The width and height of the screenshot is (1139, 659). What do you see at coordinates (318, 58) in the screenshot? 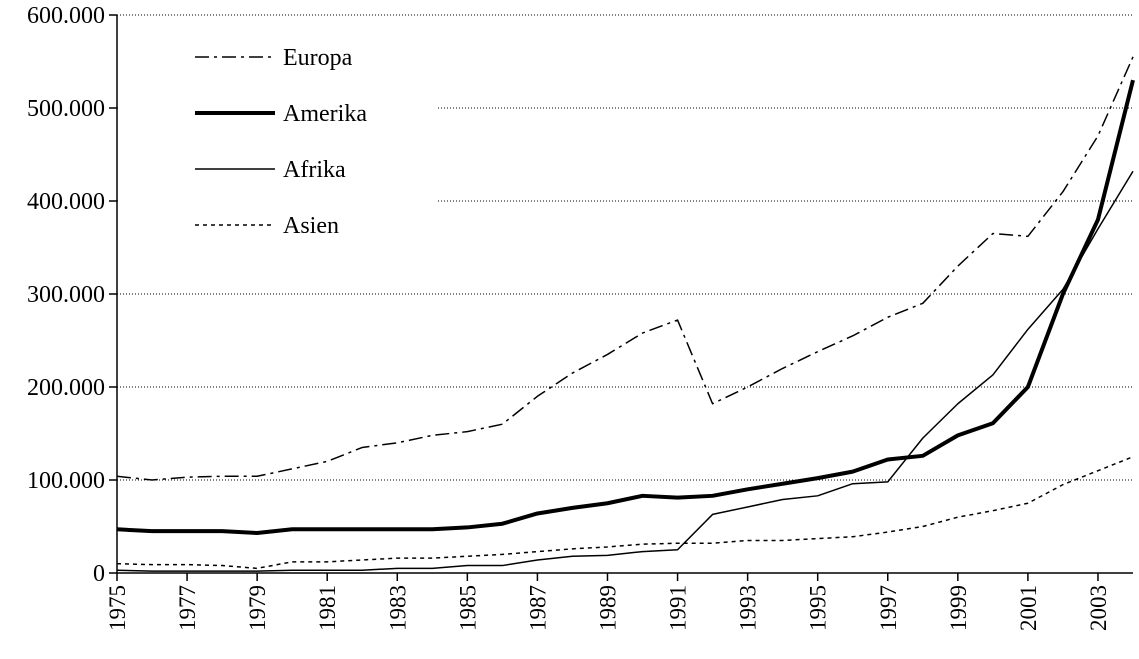
I see `legend-label: Europa` at bounding box center [318, 58].